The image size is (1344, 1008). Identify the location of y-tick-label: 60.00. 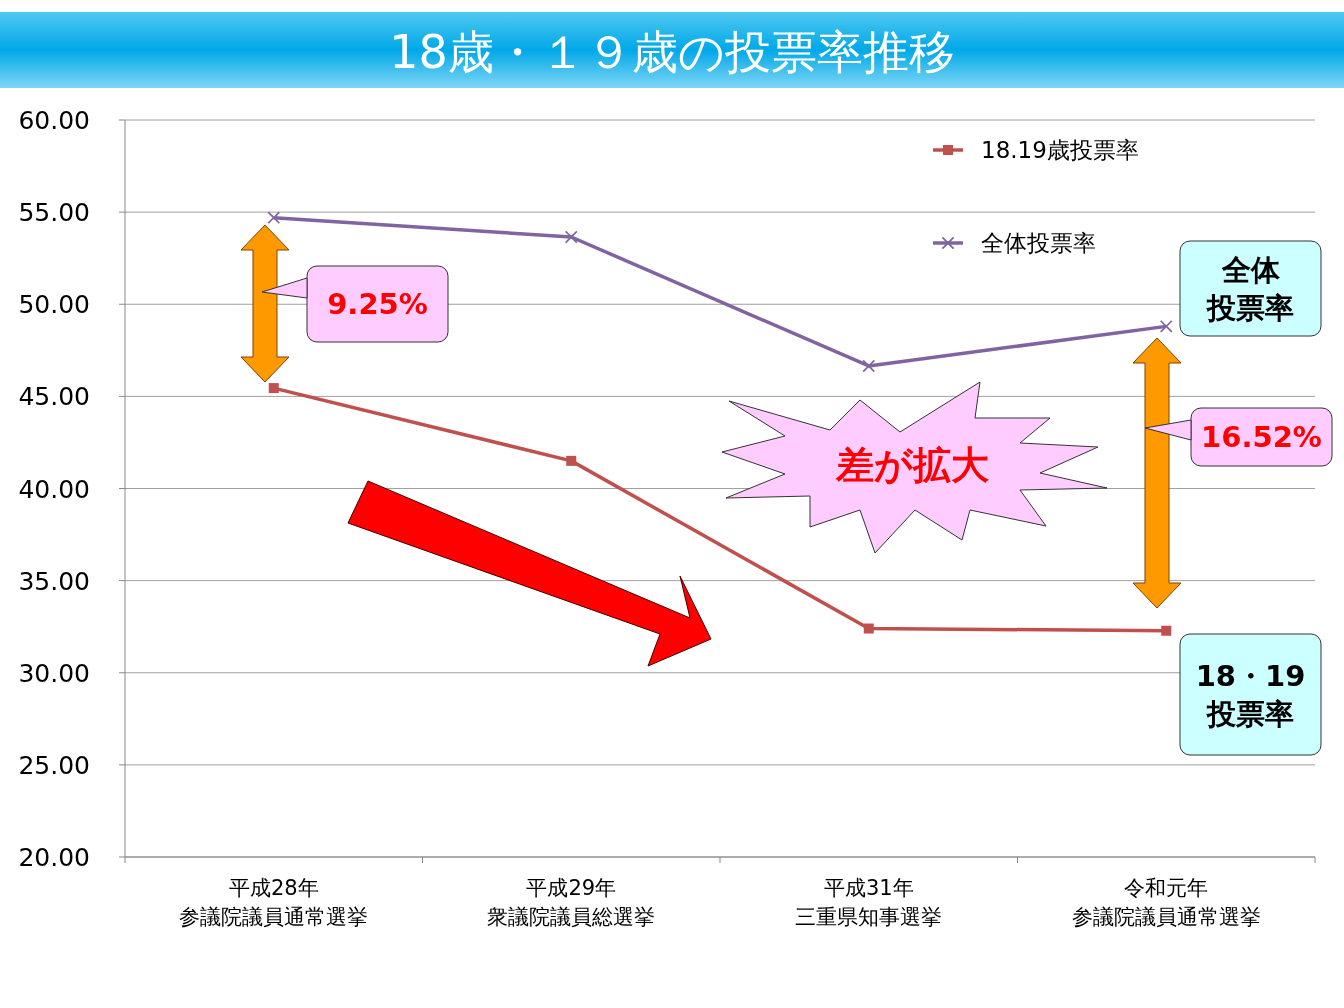
(54, 120).